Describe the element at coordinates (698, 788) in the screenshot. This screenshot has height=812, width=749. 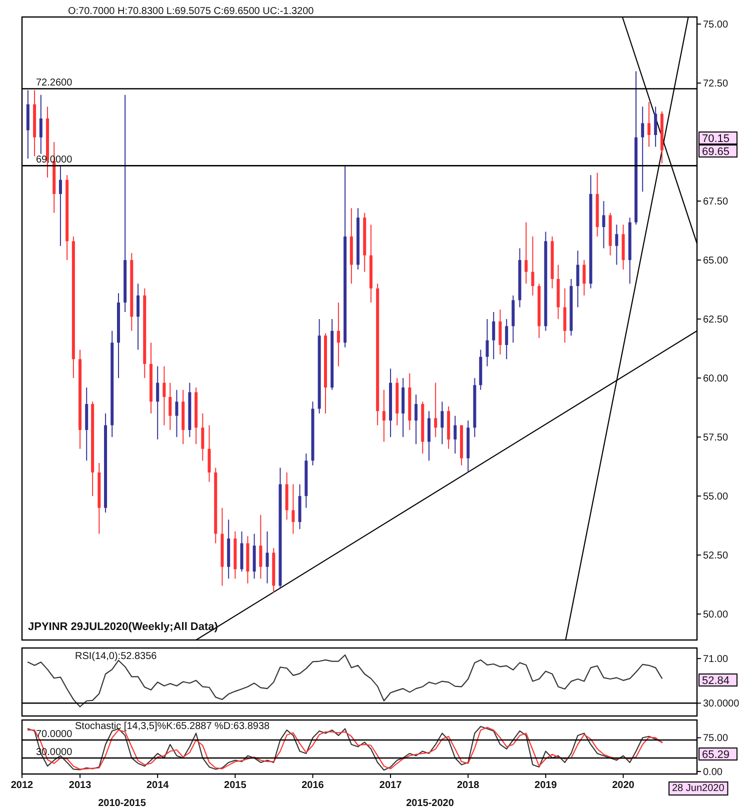
I see `text: 28 Jun2020` at that location.